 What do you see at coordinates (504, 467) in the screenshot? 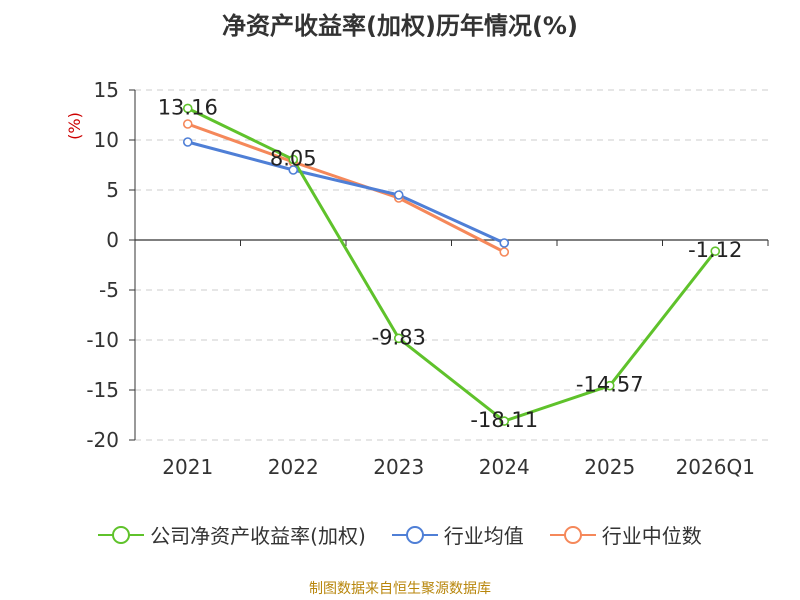
I see `x-tick-label: 2024` at bounding box center [504, 467].